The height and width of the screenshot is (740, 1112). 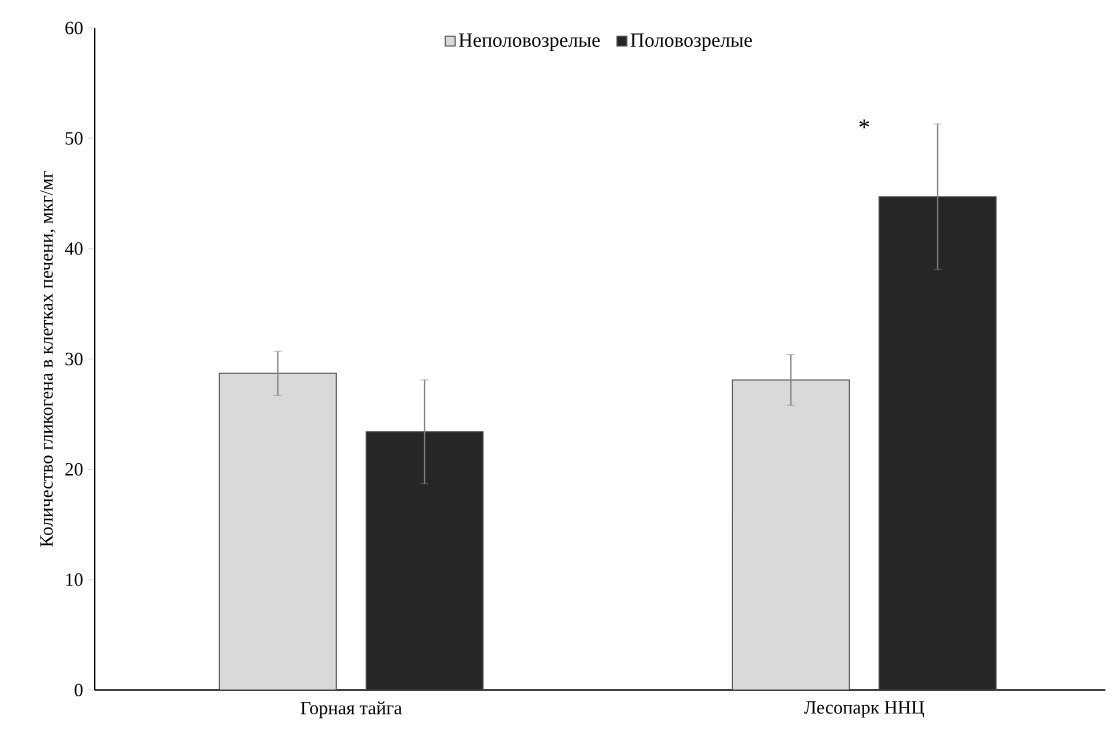 What do you see at coordinates (48, 359) in the screenshot?
I see `y-axis-title: Количество гликогена в клетках печени, мкг/мг` at bounding box center [48, 359].